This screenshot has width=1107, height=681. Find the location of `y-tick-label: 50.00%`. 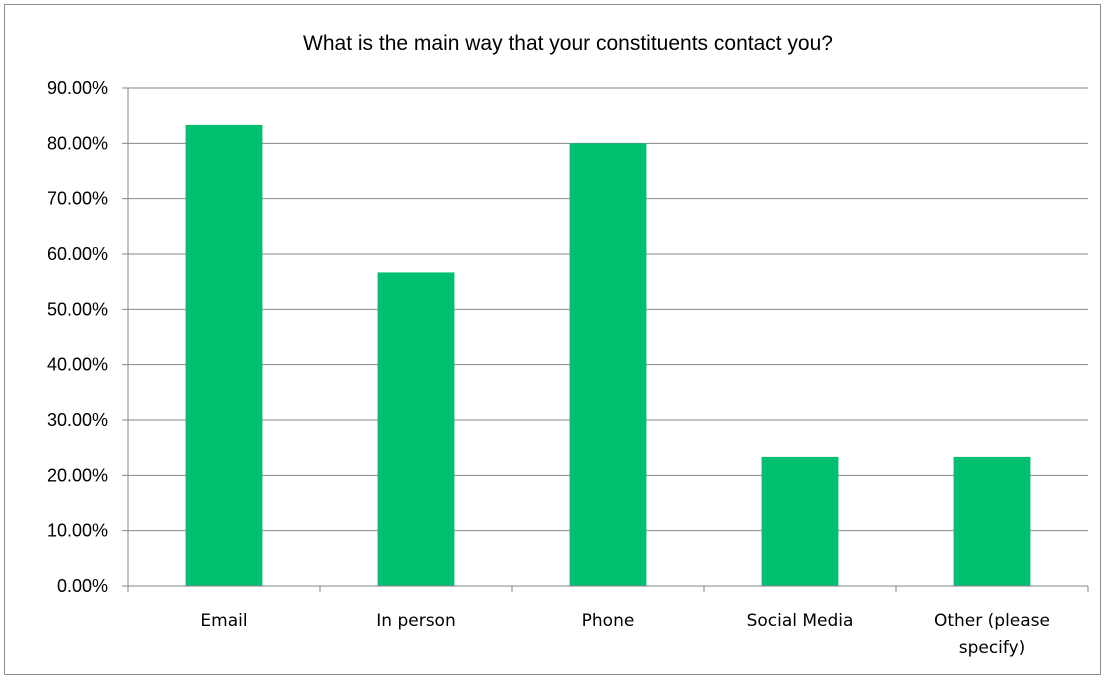

y-tick-label: 50.00% is located at coordinates (77, 309).